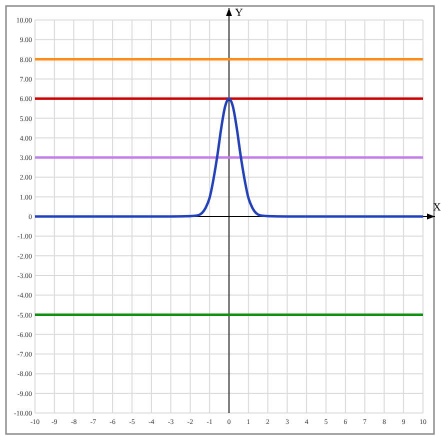 Image resolution: width=441 pixels, height=441 pixels. What do you see at coordinates (239, 13) in the screenshot?
I see `y-axis-title: Y` at bounding box center [239, 13].